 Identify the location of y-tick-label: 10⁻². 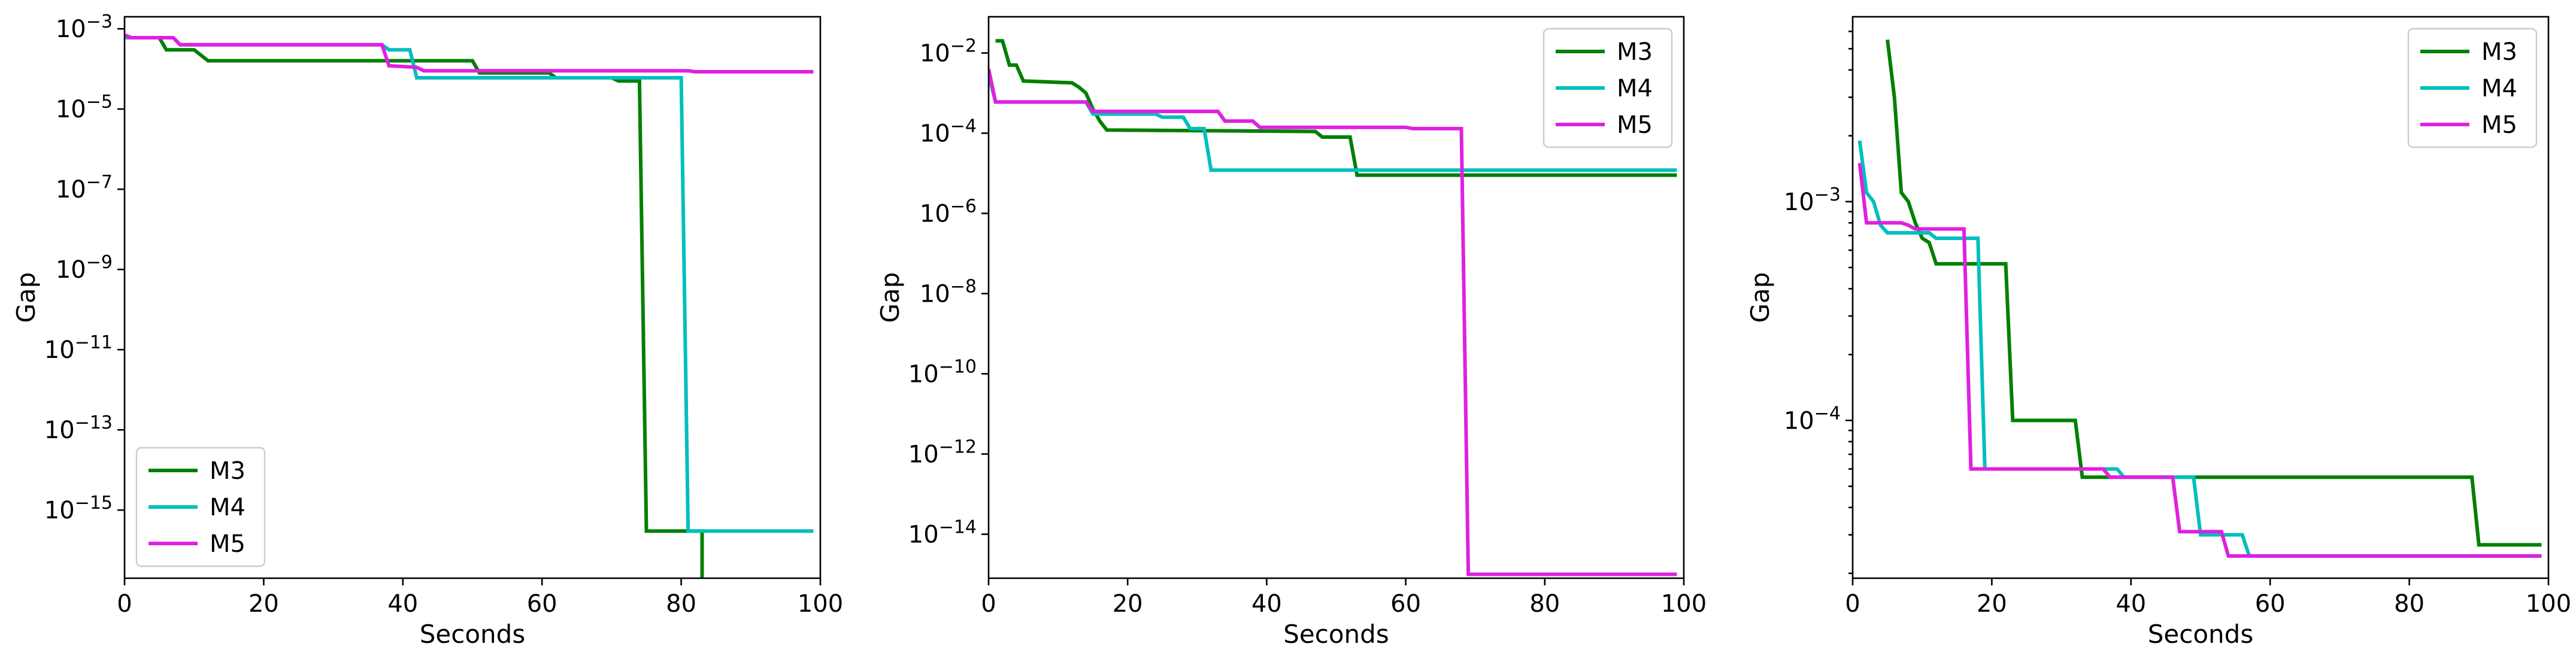
(948, 52).